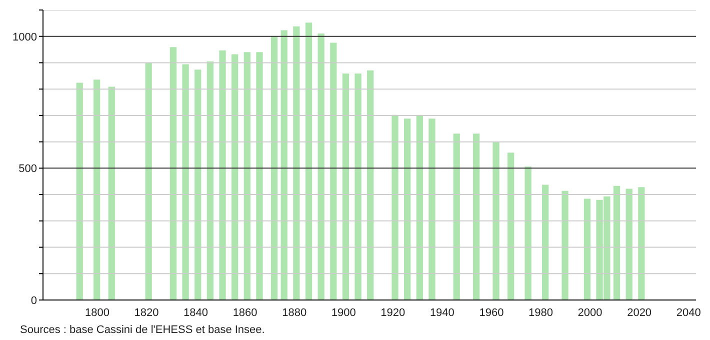 This screenshot has height=340, width=710. What do you see at coordinates (343, 312) in the screenshot?
I see `x-tick-label: 1900` at bounding box center [343, 312].